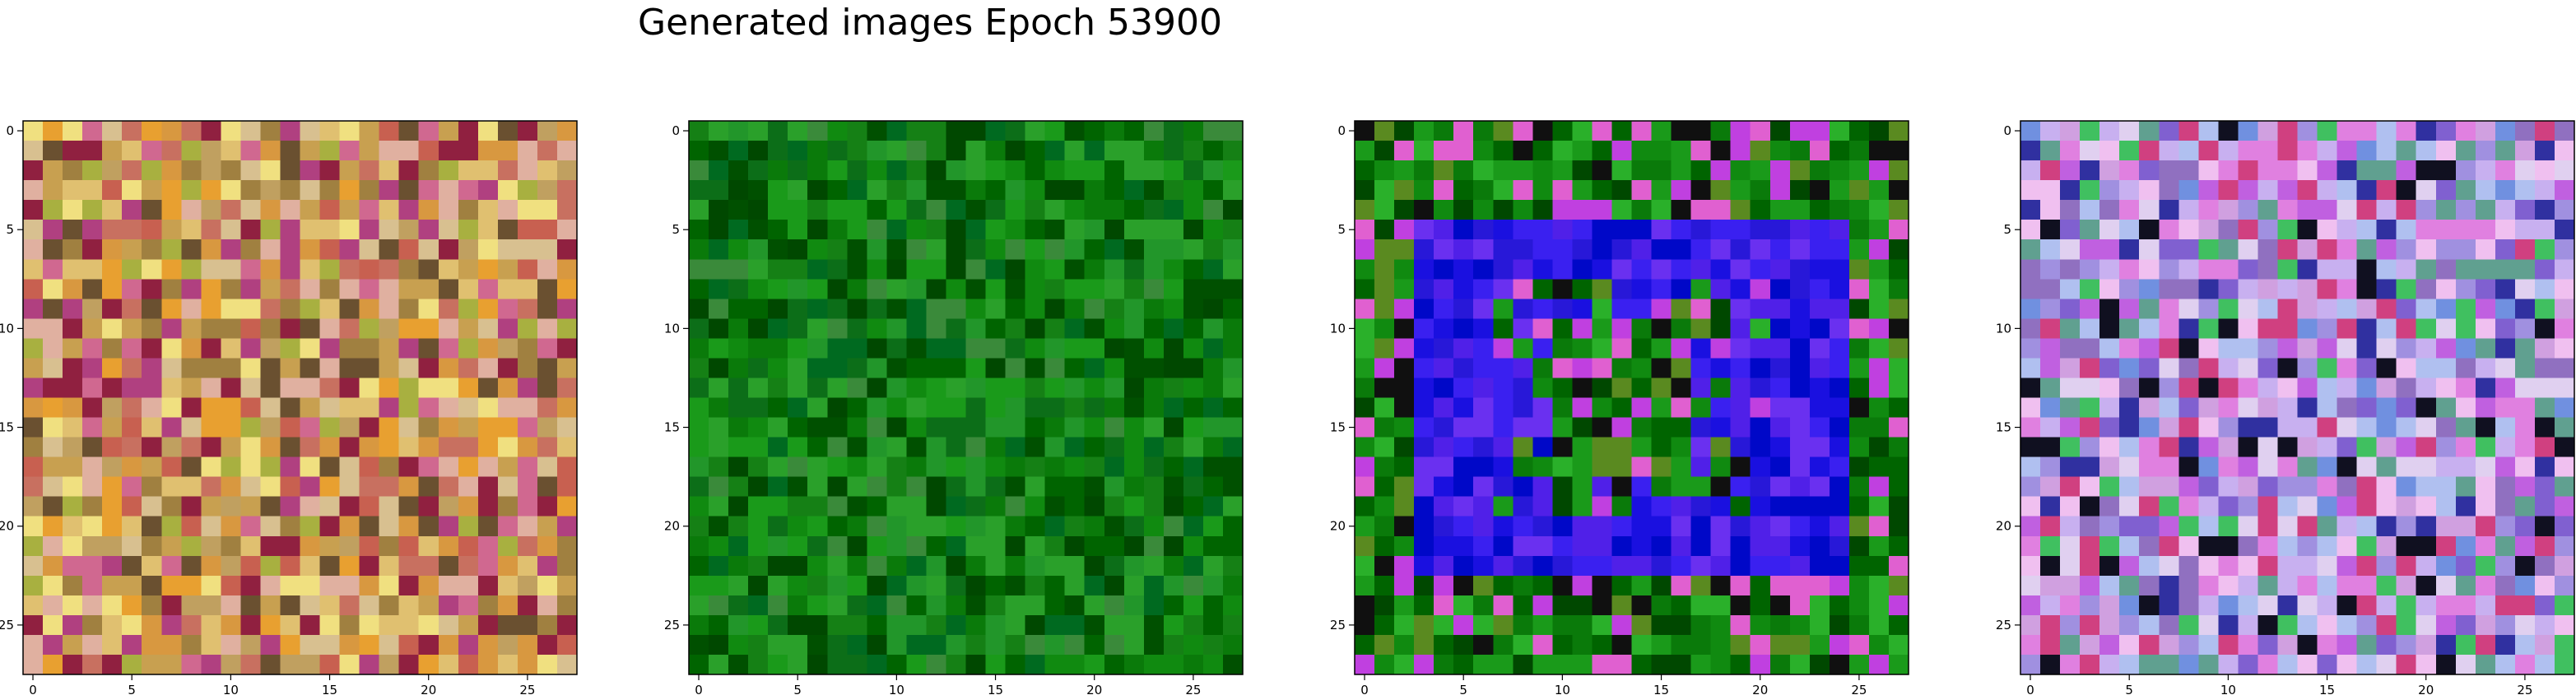 The width and height of the screenshot is (2576, 695). I want to click on y-tick-label: 25, so click(672, 625).